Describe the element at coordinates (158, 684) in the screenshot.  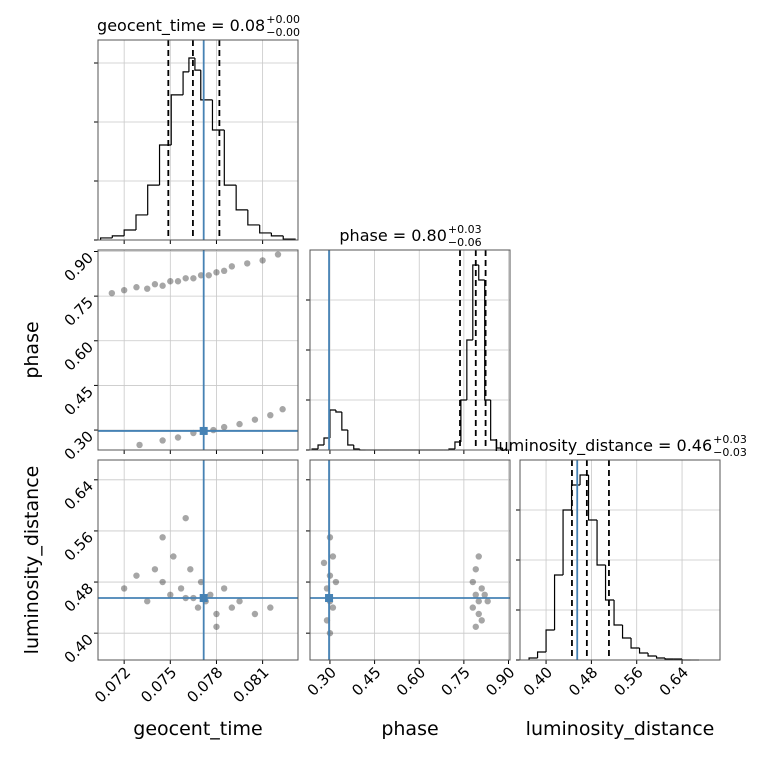
I see `x-tick-label: 0.075` at that location.